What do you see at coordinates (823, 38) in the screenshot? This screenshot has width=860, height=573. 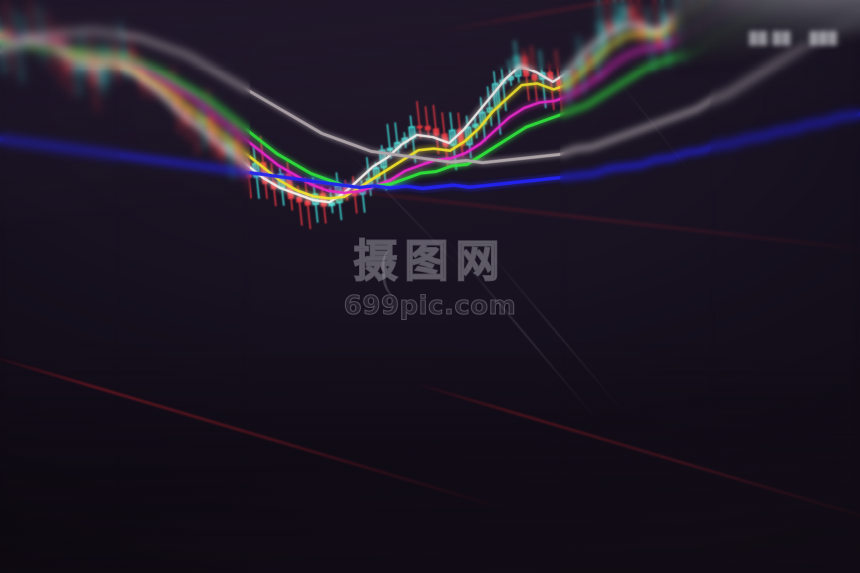 I see `price-label: ███` at bounding box center [823, 38].